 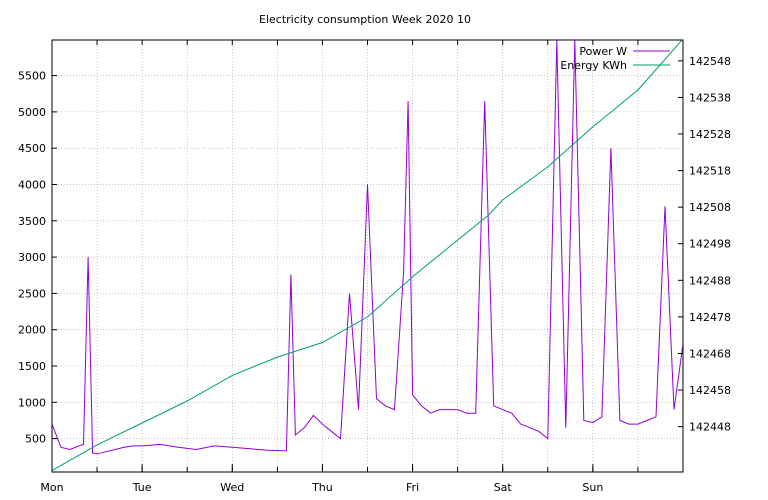 What do you see at coordinates (592, 487) in the screenshot?
I see `x-tick-label: Sun` at bounding box center [592, 487].